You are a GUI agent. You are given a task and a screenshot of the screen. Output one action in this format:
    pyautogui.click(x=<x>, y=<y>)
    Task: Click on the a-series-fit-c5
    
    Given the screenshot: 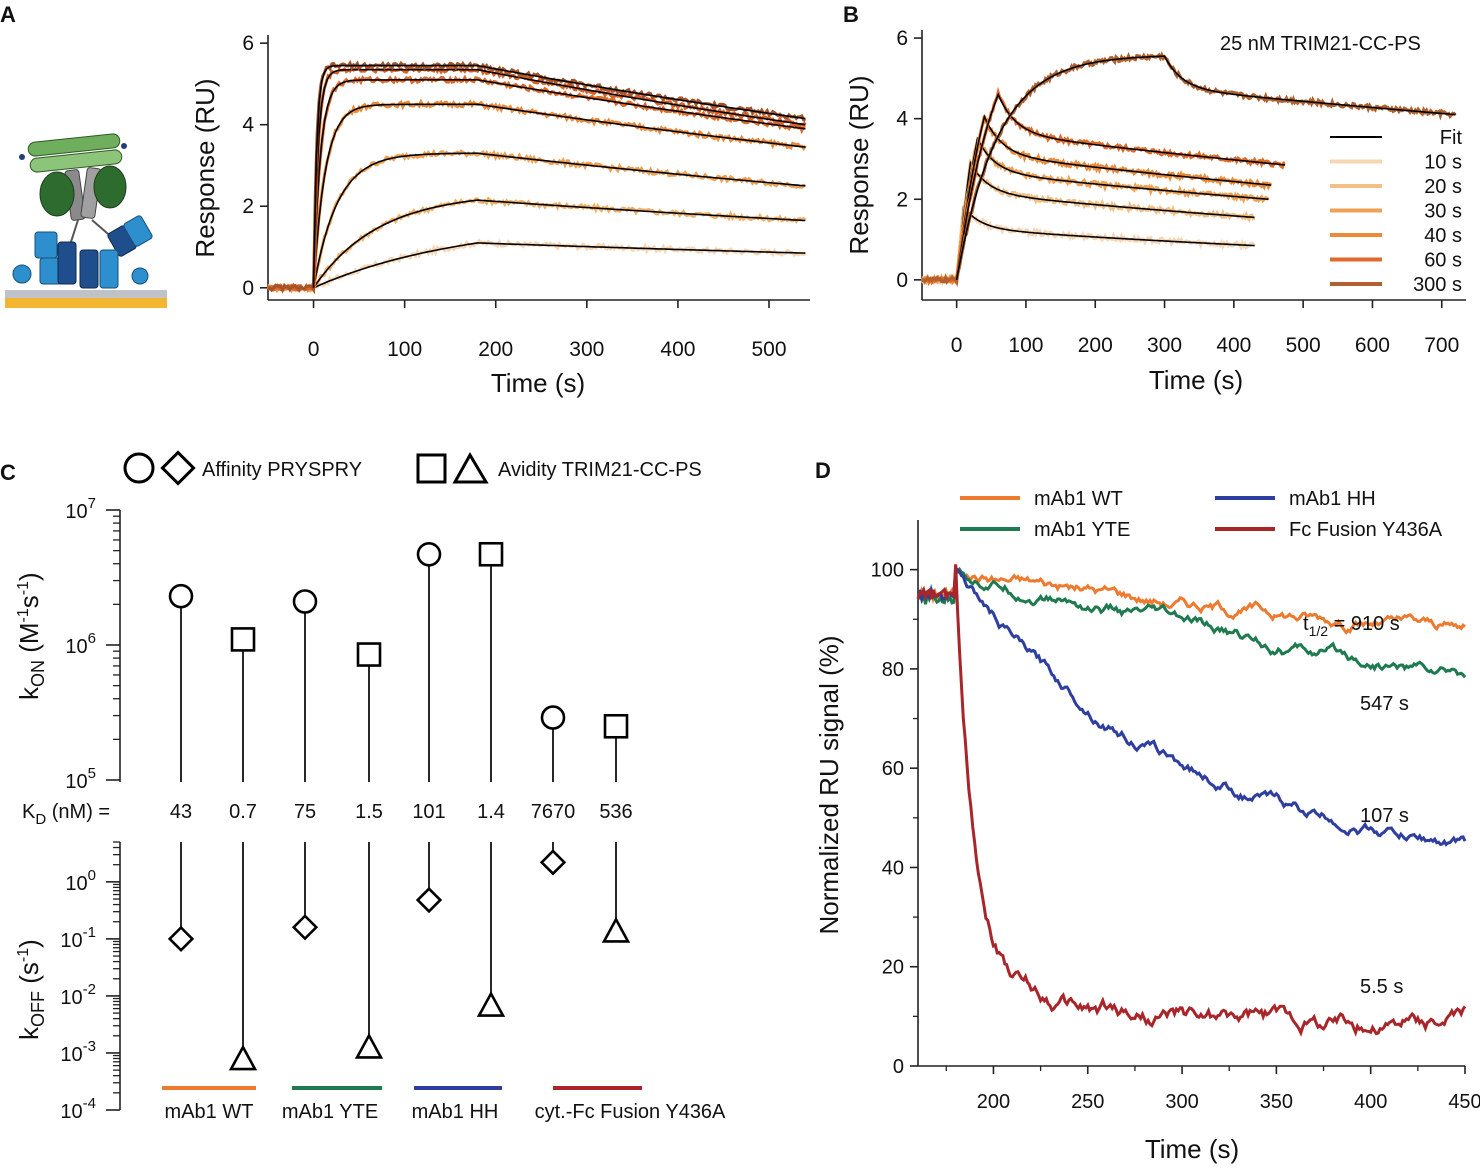 What is the action you would take?
    pyautogui.click(x=559, y=183)
    